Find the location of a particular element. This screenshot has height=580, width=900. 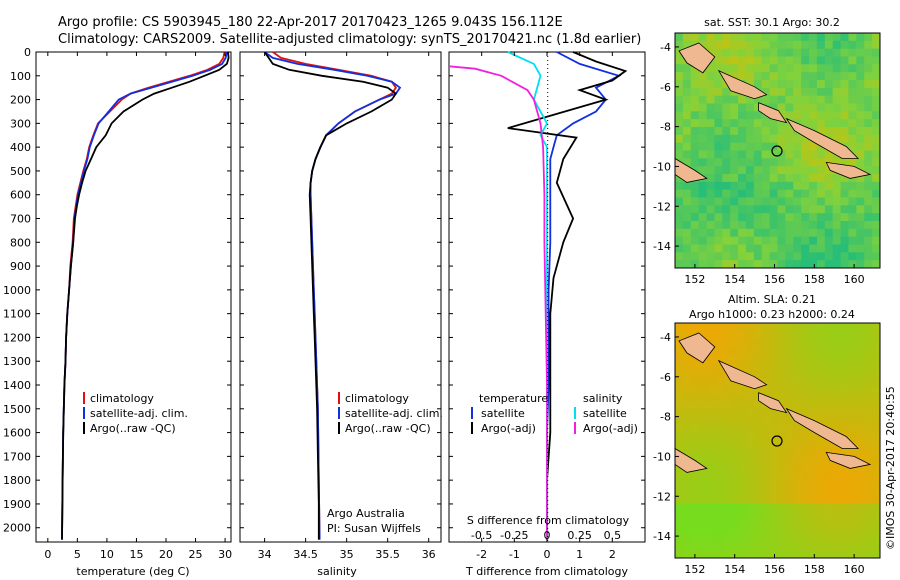

salinity-xlabel: salinity is located at coordinates (337, 571).